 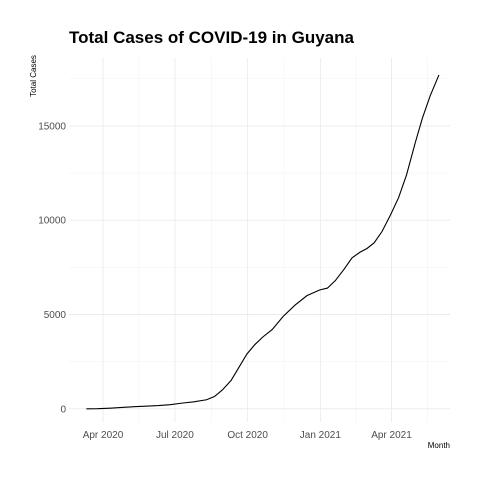 What do you see at coordinates (55, 315) in the screenshot?
I see `y-tick-label: 5000` at bounding box center [55, 315].